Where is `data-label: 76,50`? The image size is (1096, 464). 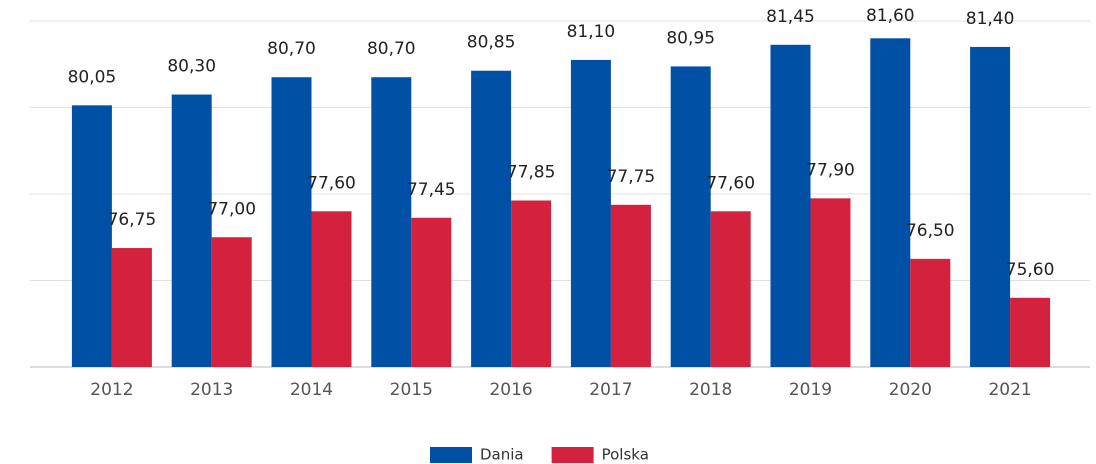
data-label: 76,50 is located at coordinates (930, 231).